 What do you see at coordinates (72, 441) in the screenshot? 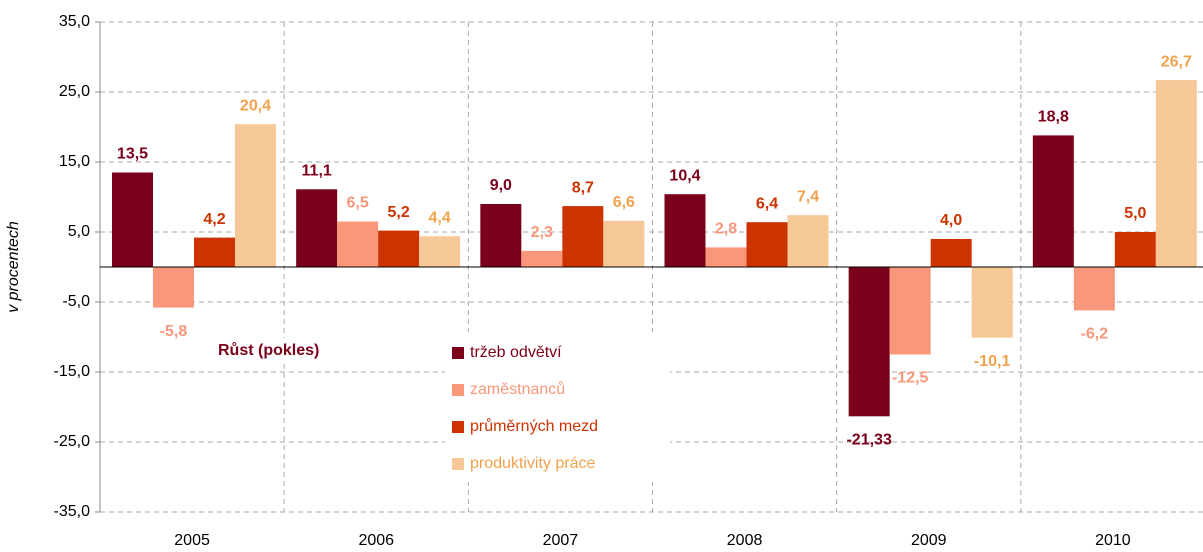
I see `y-tick-label: -25,0` at bounding box center [72, 441].